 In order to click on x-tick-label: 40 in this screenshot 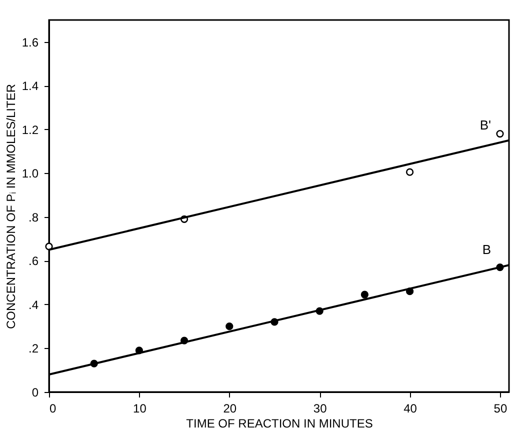, I will do `click(411, 409)`.